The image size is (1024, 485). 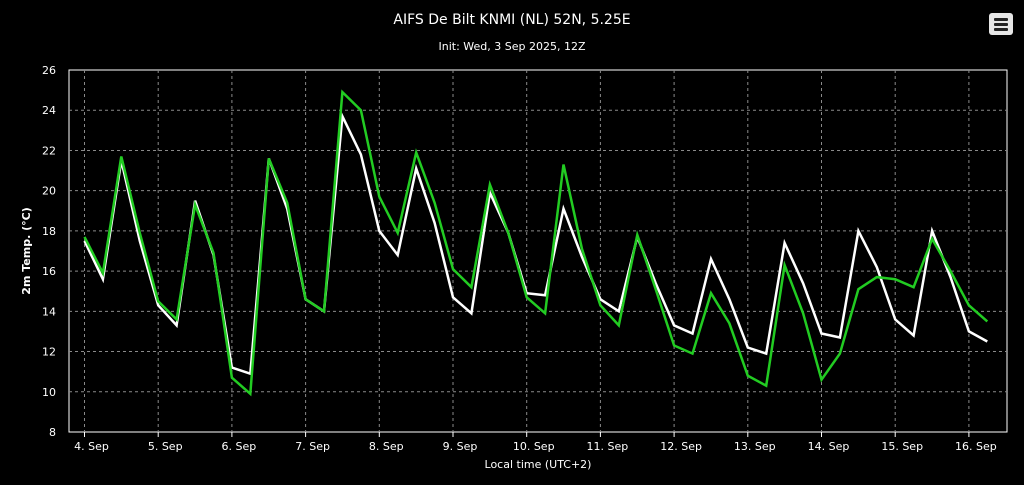 I want to click on y-tick-label: 10, so click(x=49, y=392).